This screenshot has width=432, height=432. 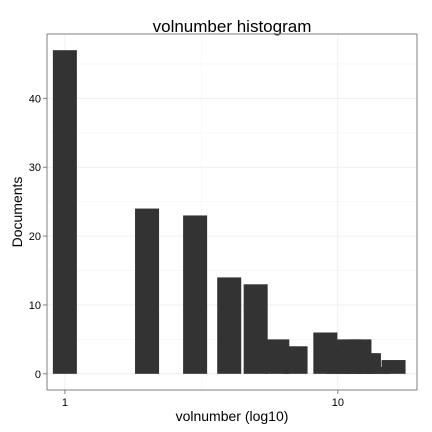 I want to click on x-tick-label: 1, so click(x=65, y=403).